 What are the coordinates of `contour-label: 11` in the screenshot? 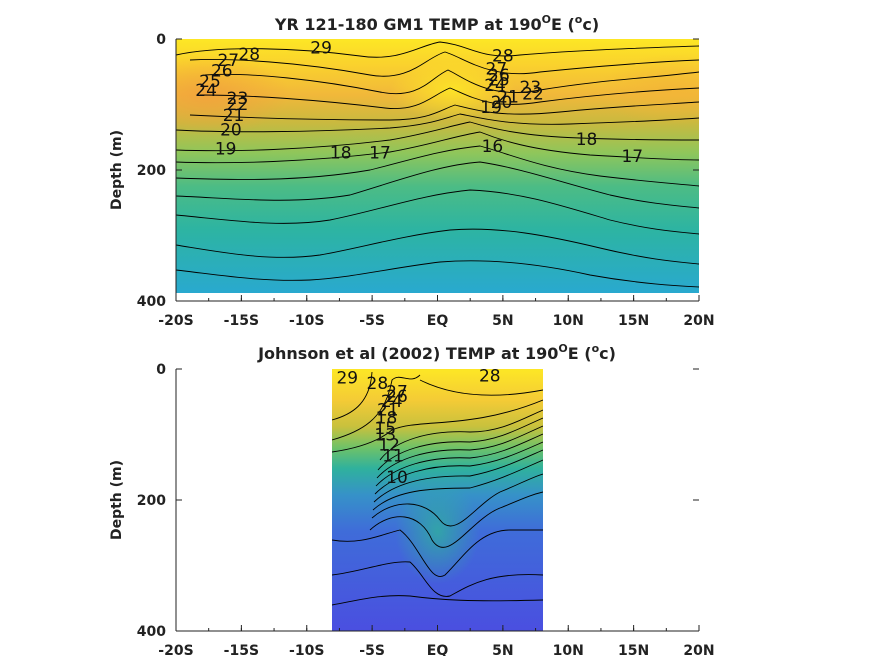 It's located at (393, 456).